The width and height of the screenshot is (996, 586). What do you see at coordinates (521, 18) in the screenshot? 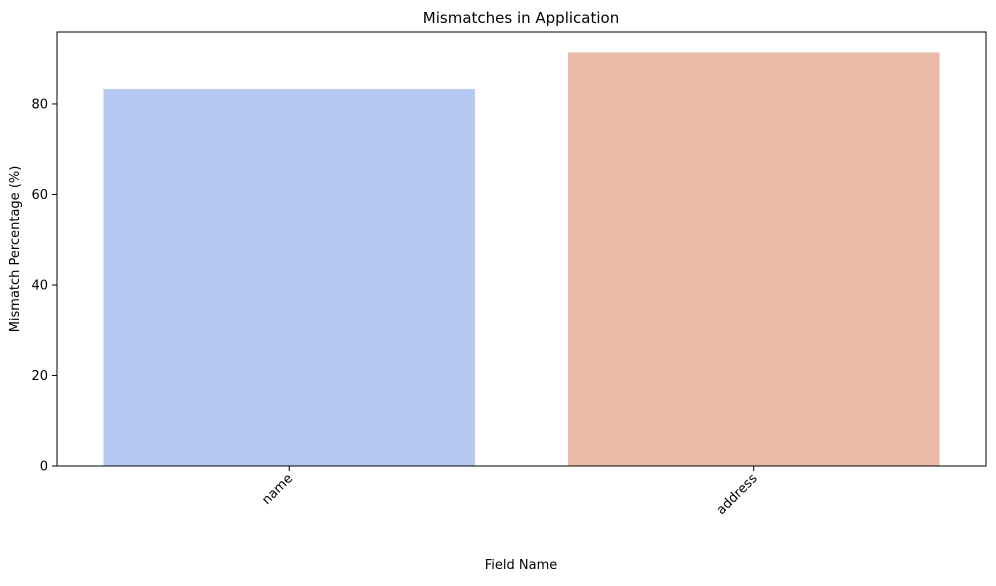
I see `chart-title: Mismatches in Application` at bounding box center [521, 18].